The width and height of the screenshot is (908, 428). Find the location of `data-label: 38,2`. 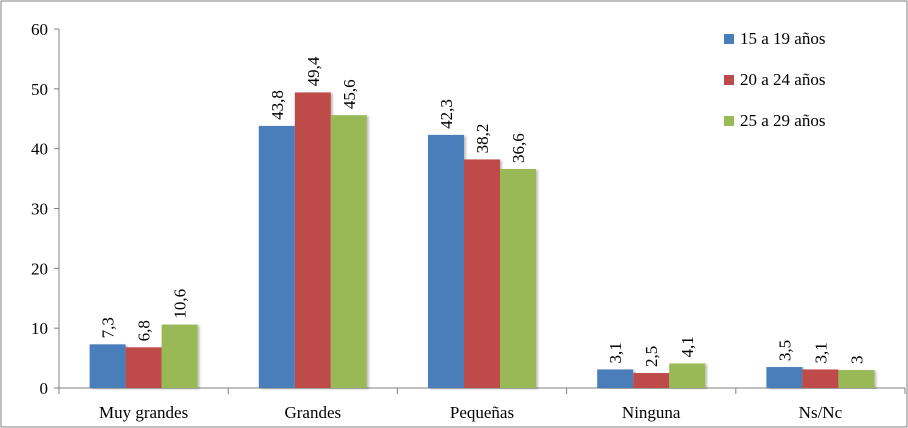

data-label: 38,2 is located at coordinates (482, 139).